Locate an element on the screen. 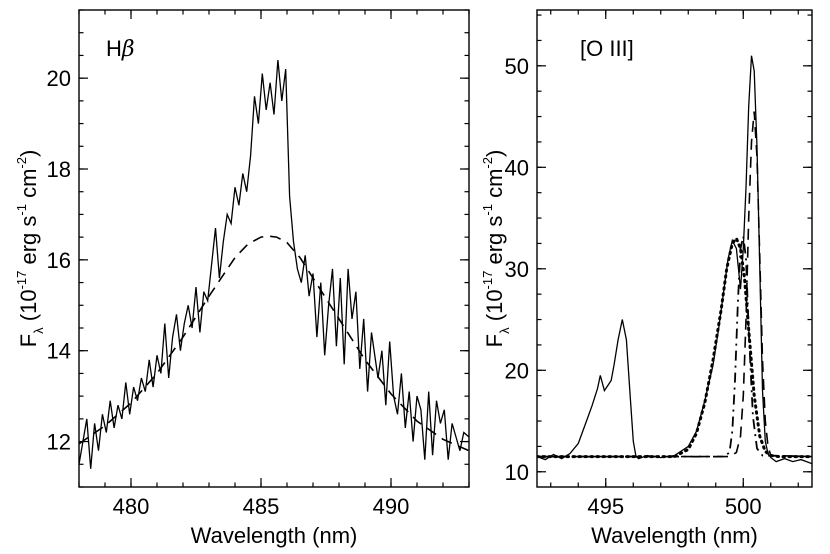 The height and width of the screenshot is (554, 830). left-x-tick-label: 490 is located at coordinates (391, 506).